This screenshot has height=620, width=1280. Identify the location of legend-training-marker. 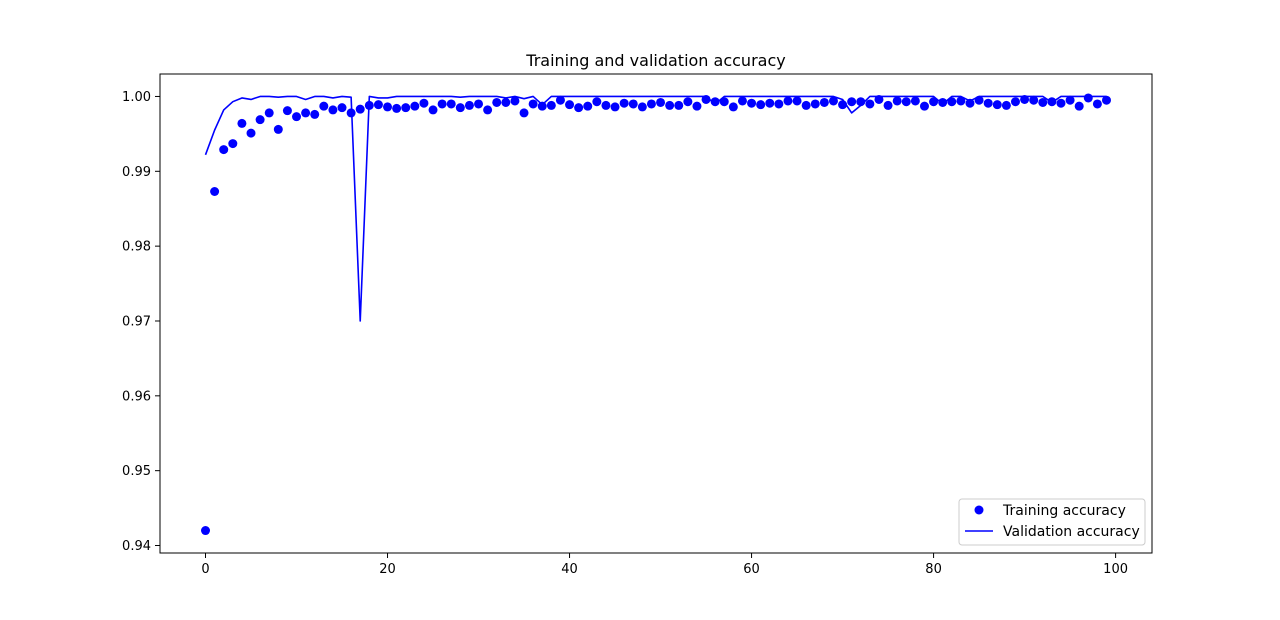
(979, 510).